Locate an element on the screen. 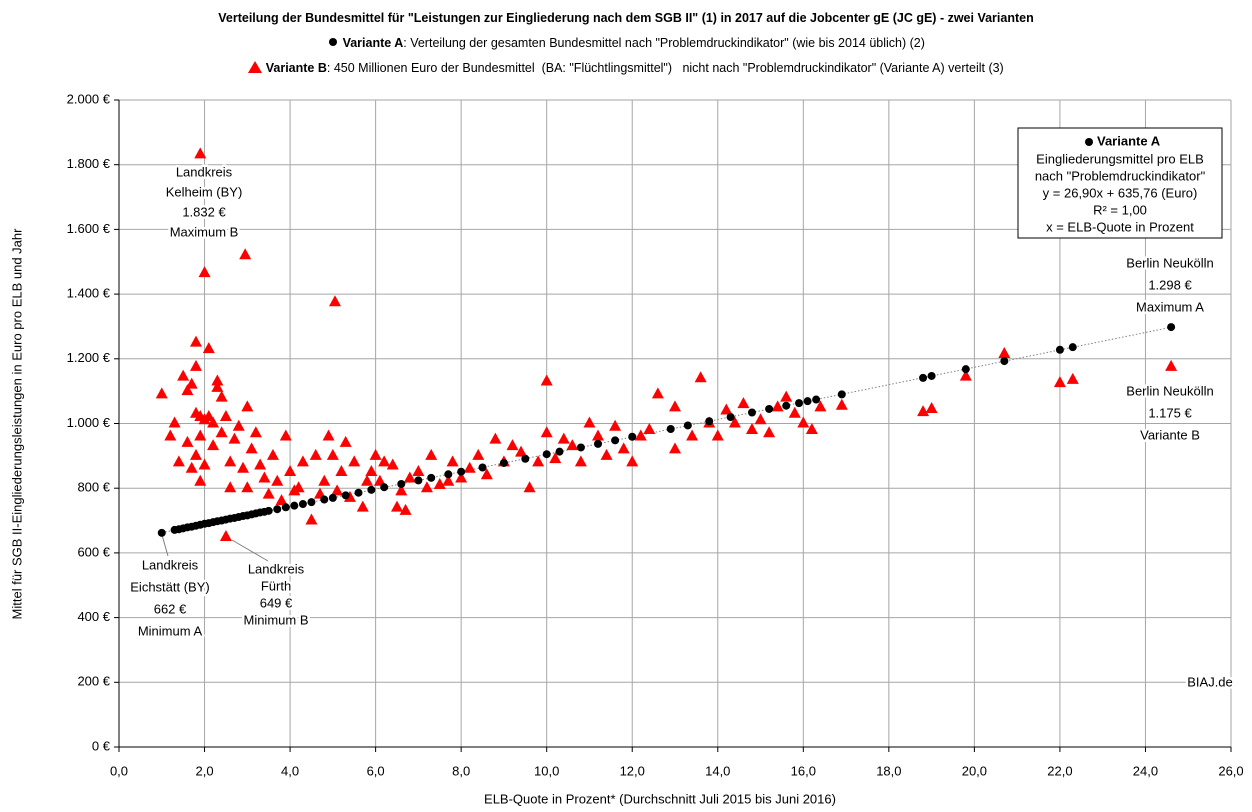 This screenshot has height=812, width=1252. annotation: Eichstätt (BY) is located at coordinates (169, 586).